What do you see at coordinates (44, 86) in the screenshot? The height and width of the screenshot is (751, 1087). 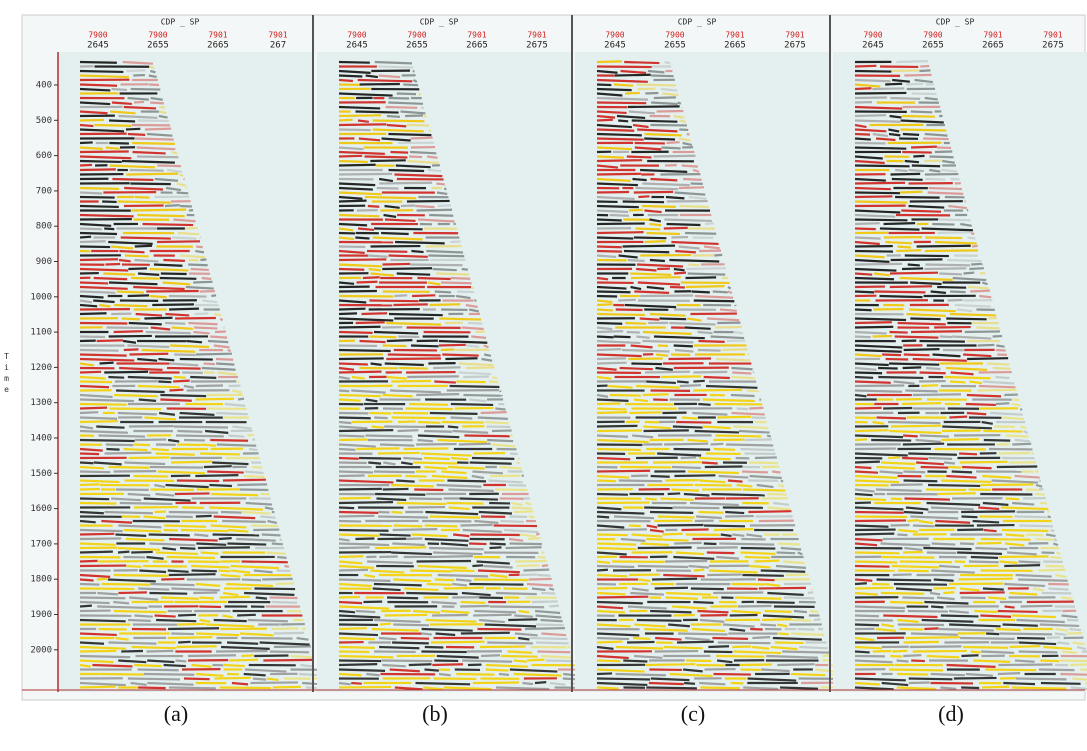 I see `time-tick-label: 400` at bounding box center [44, 86].